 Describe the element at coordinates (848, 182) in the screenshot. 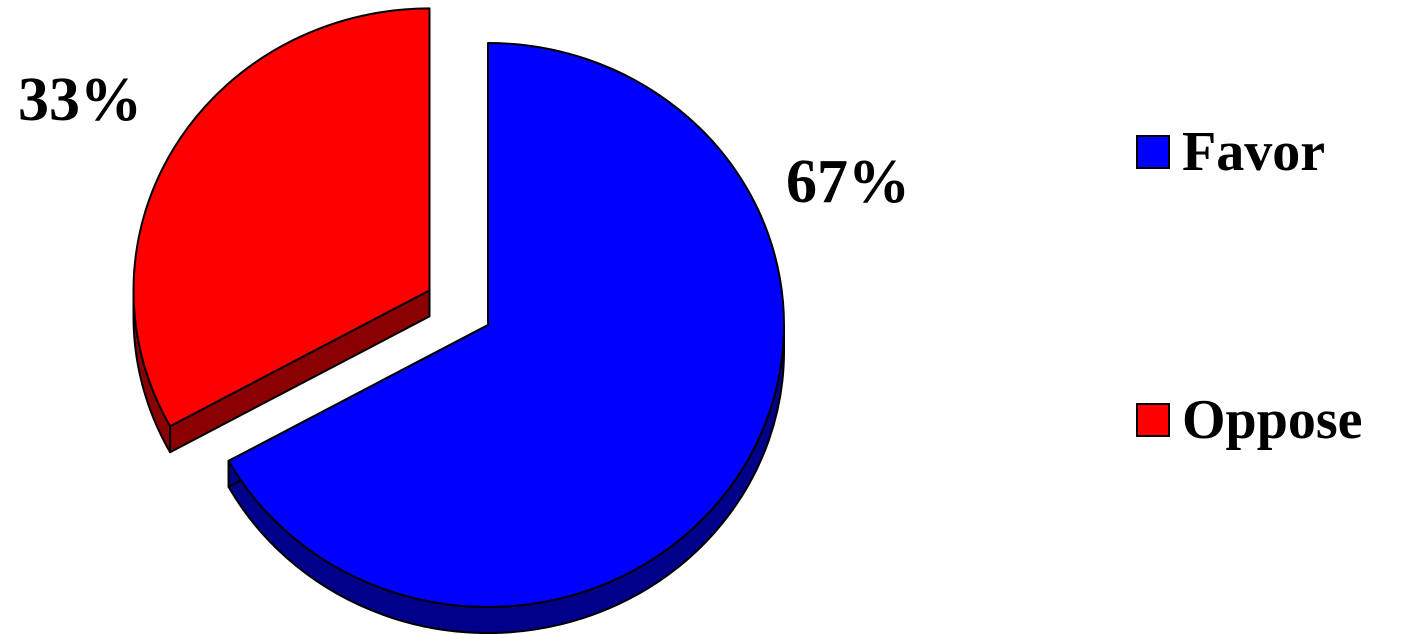

I see `data-label-favor: 67%` at that location.